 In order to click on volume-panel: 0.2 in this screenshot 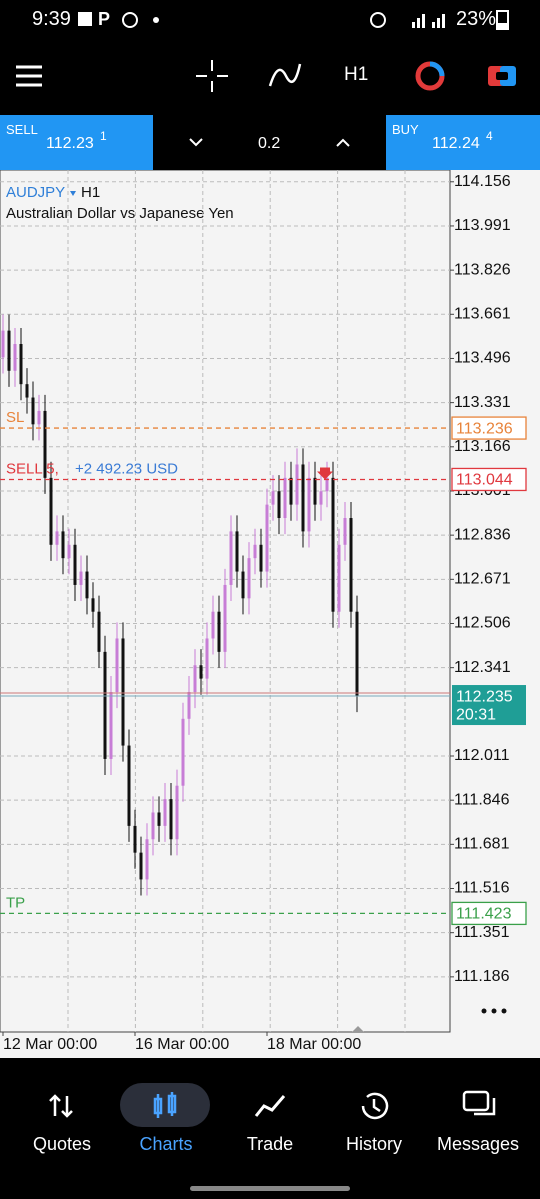, I will do `click(269, 142)`.